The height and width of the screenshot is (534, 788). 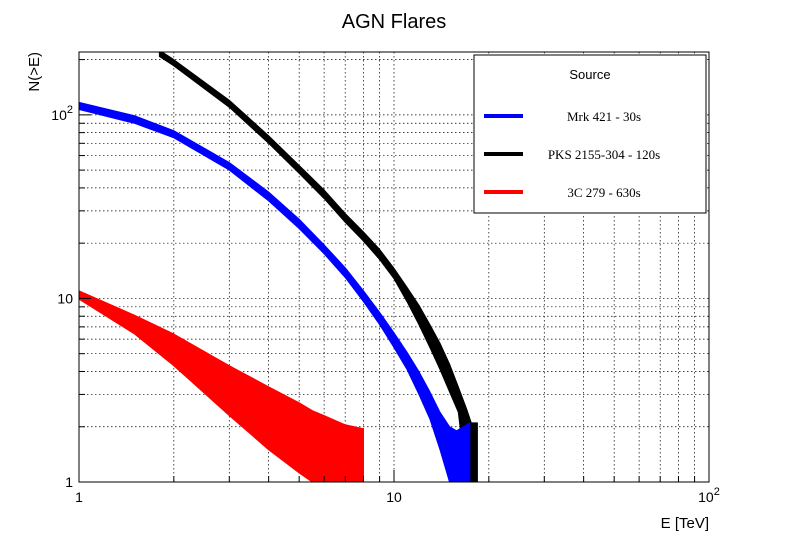 What do you see at coordinates (69, 482) in the screenshot?
I see `y-tick-label: 1` at bounding box center [69, 482].